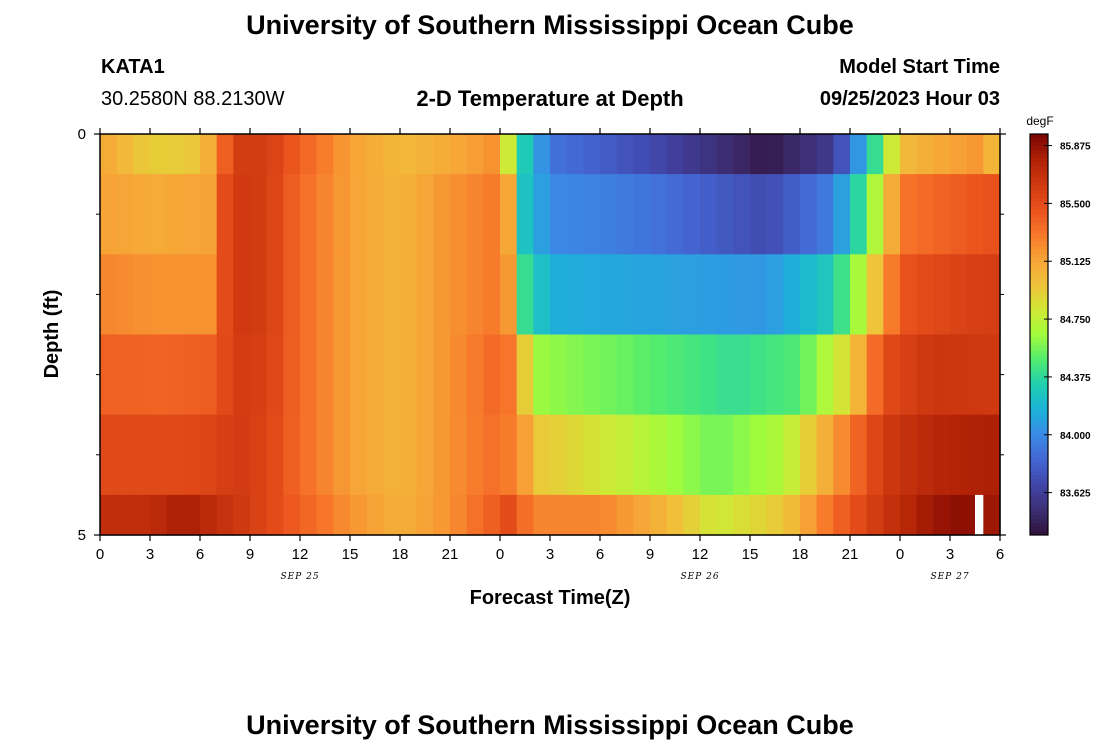 This screenshot has width=1100, height=750. I want to click on model-start-time: 09/25/2023 Hour 03, so click(909, 99).